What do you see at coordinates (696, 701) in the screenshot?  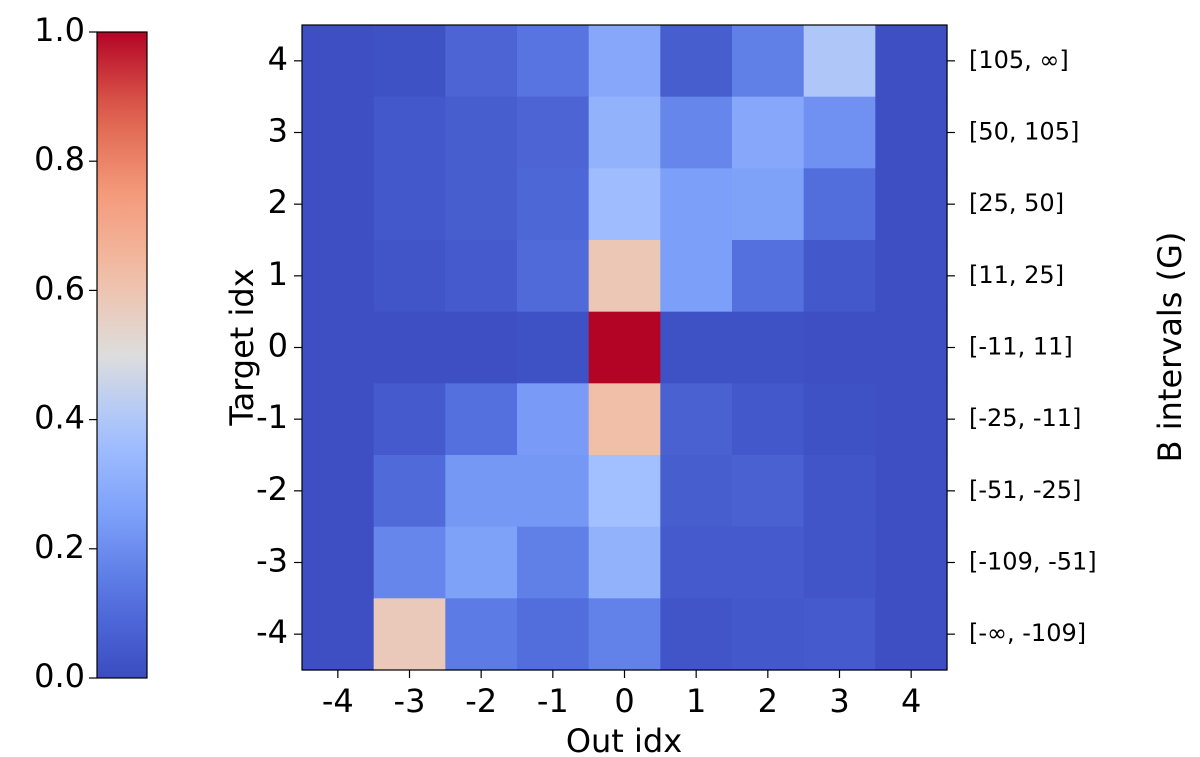 I see `x-tick-label: 1` at bounding box center [696, 701].